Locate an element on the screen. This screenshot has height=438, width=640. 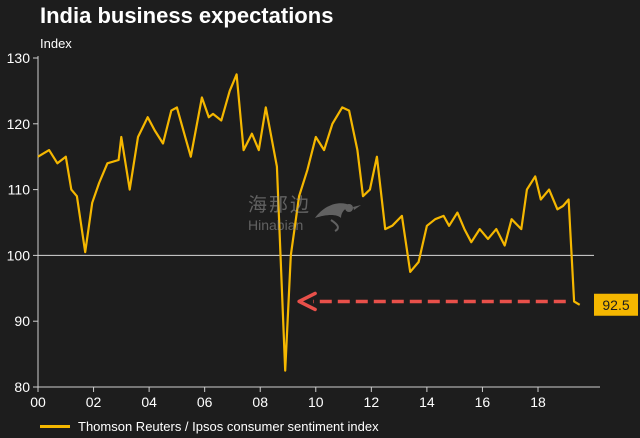
x-tick-label: 12 is located at coordinates (372, 402).